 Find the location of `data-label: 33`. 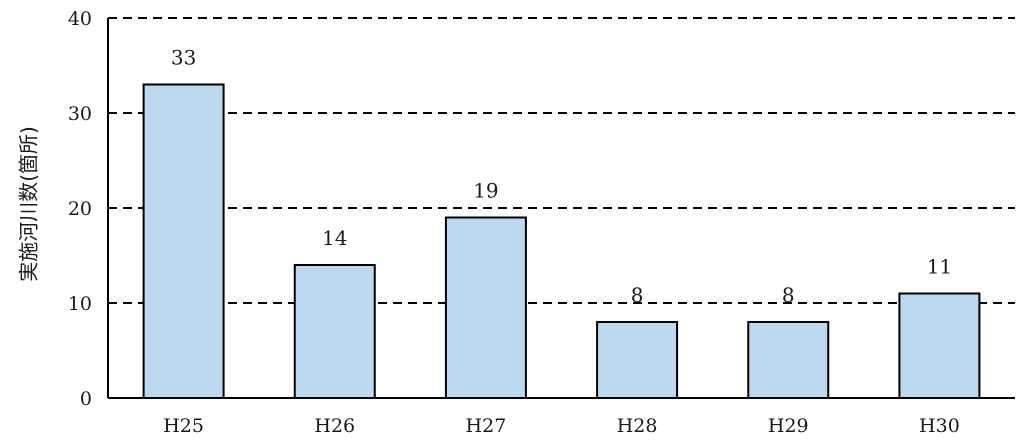

data-label: 33 is located at coordinates (183, 58).